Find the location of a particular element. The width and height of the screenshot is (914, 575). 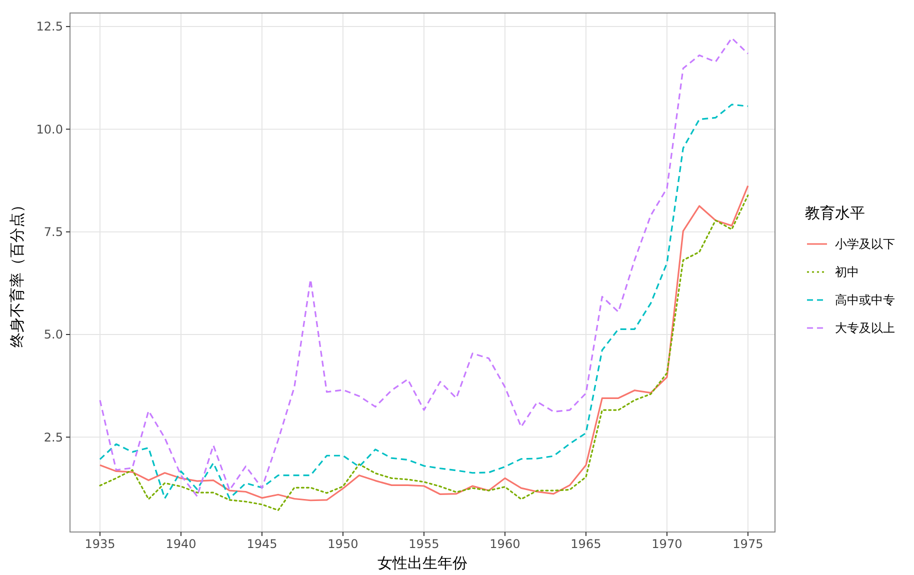

legend-title: 教育水平 is located at coordinates (835, 213).